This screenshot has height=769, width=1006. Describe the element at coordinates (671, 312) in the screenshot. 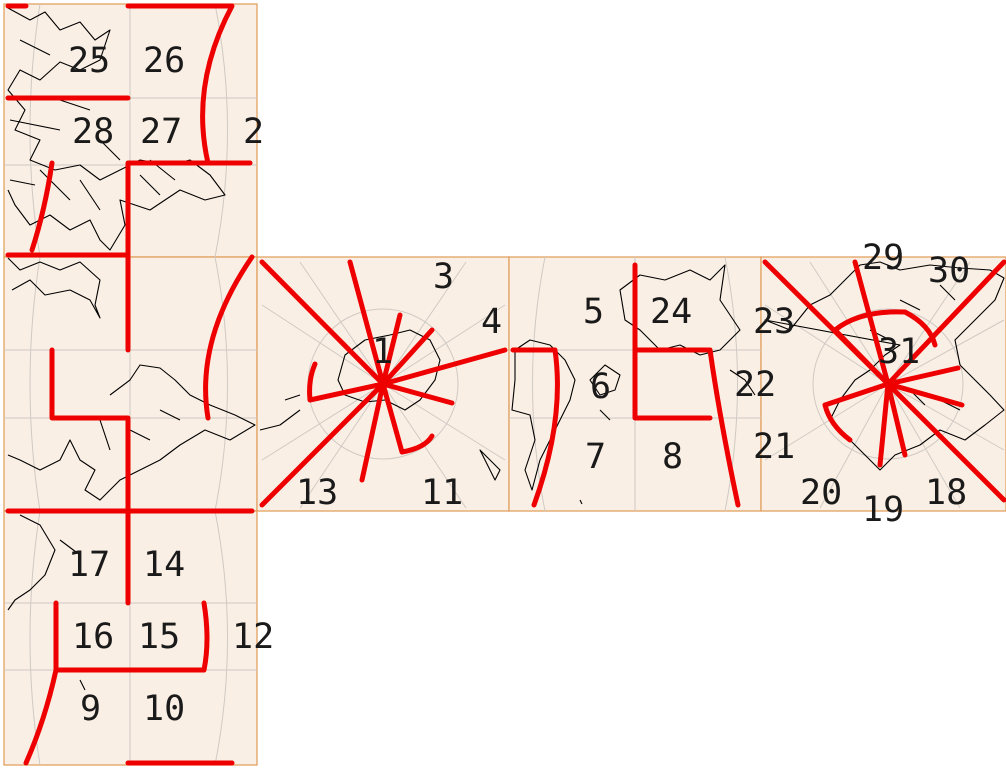

I see `region-label-24: 24` at that location.